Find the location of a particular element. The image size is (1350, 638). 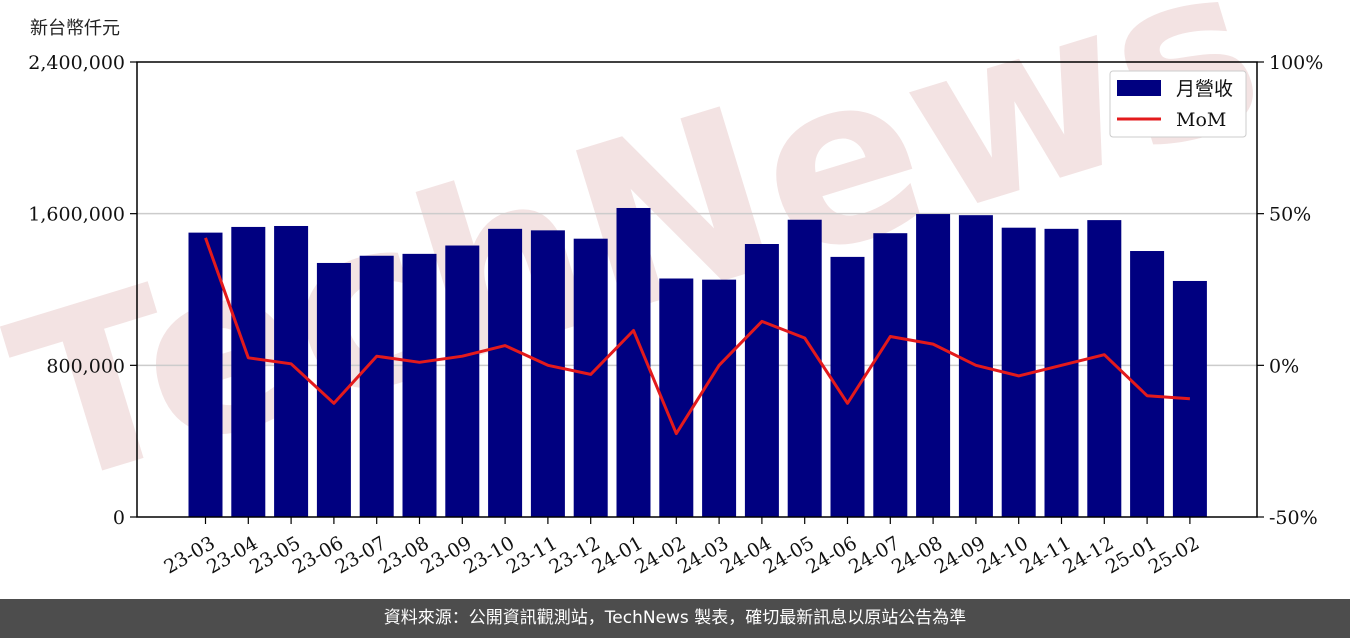

y-right-tick-label: 50% is located at coordinates (1290, 215).